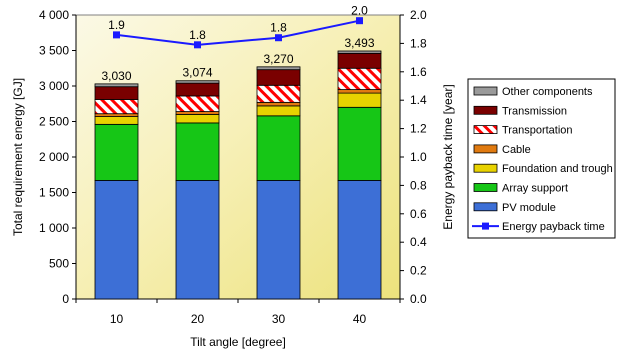  What do you see at coordinates (359, 11) in the screenshot?
I see `payback-time-label: 2.0` at bounding box center [359, 11].